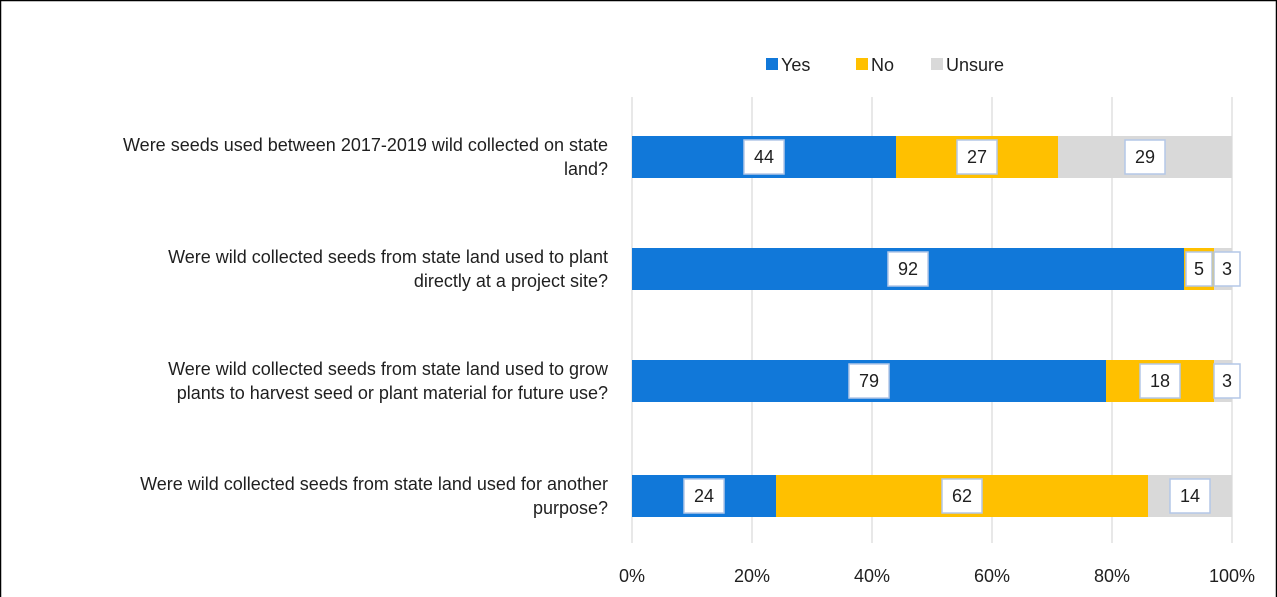 This screenshot has height=597, width=1277. Describe the element at coordinates (937, 64) in the screenshot. I see `legend-swatch-unsure` at that location.